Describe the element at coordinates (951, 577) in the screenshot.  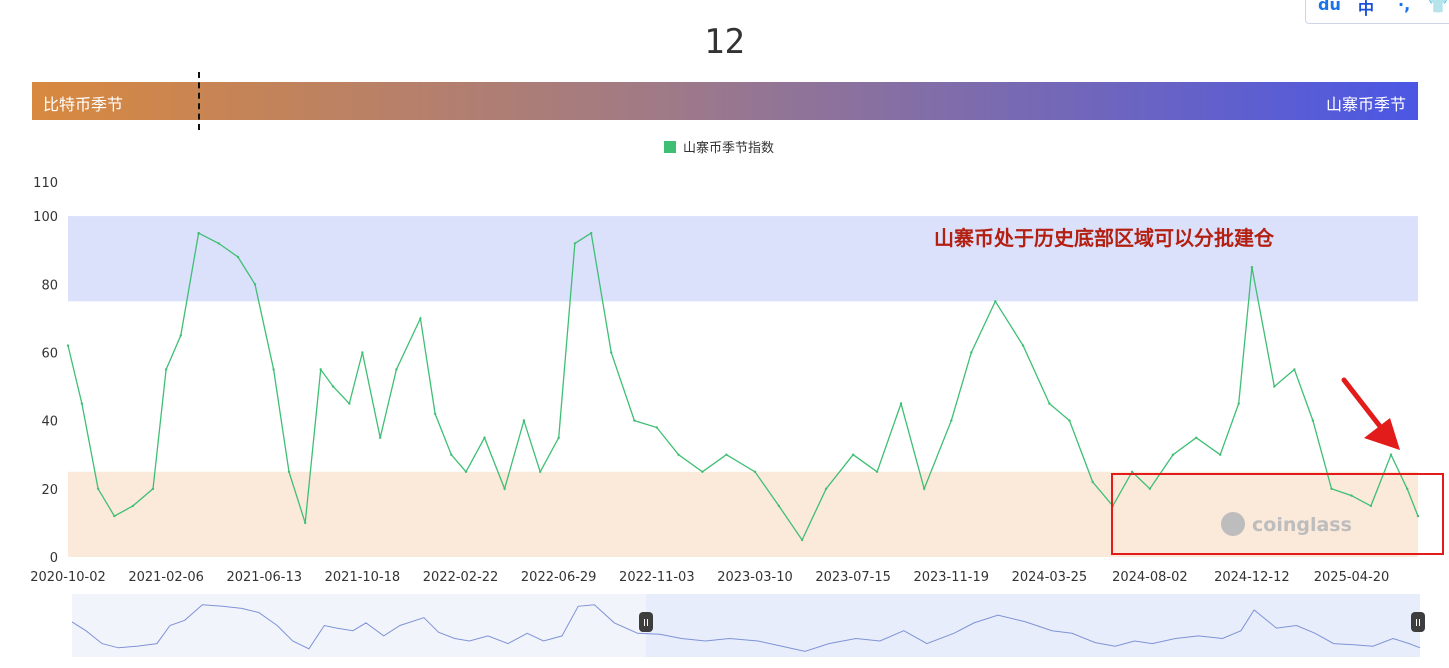
I see `x-tick-label: 2023-11-19` at that location.